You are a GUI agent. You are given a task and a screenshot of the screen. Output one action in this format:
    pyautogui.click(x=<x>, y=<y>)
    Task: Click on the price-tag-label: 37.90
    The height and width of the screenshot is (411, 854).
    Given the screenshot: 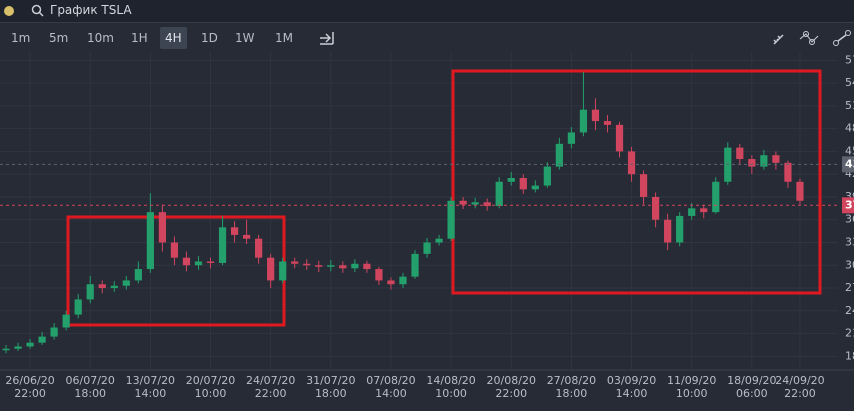 What is the action you would take?
    pyautogui.click(x=849, y=204)
    